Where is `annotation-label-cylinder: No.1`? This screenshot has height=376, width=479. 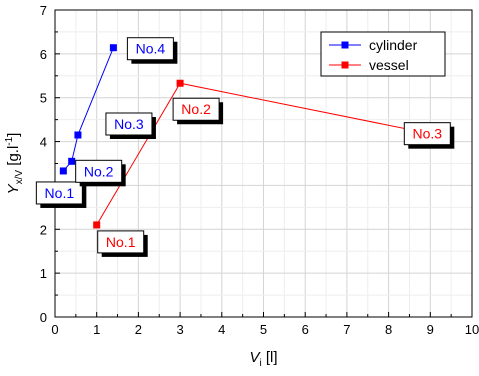 annotation-label-cylinder: No.1 is located at coordinates (60, 193).